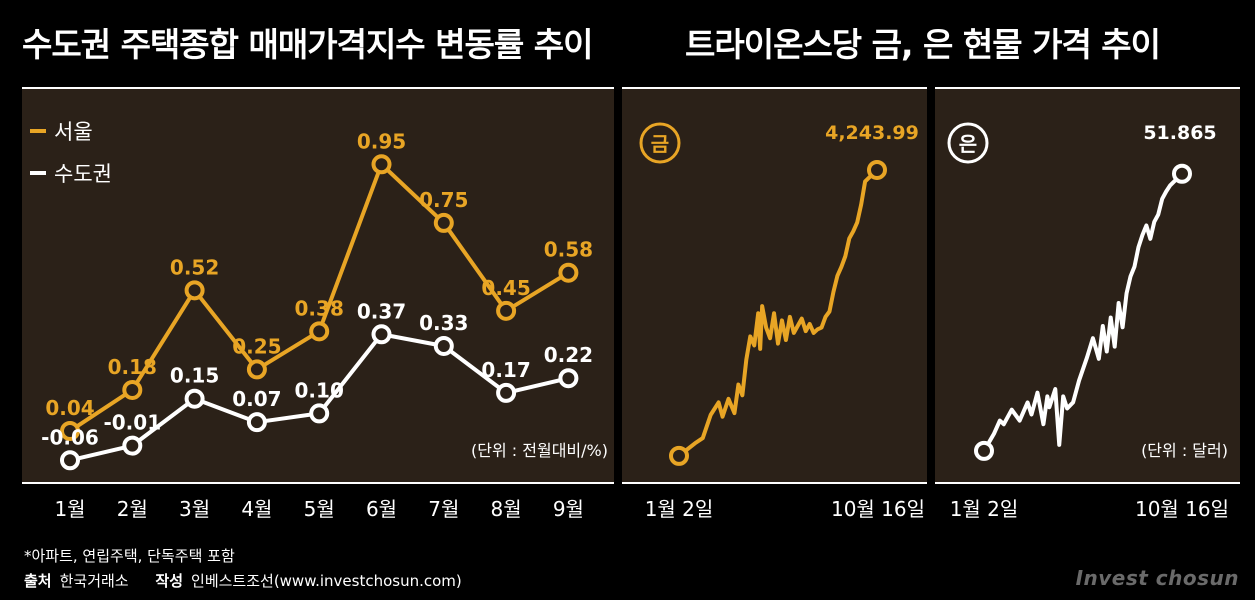 This screenshot has width=1255, height=600. What do you see at coordinates (38, 581) in the screenshot?
I see `source-label: 출처` at bounding box center [38, 581].